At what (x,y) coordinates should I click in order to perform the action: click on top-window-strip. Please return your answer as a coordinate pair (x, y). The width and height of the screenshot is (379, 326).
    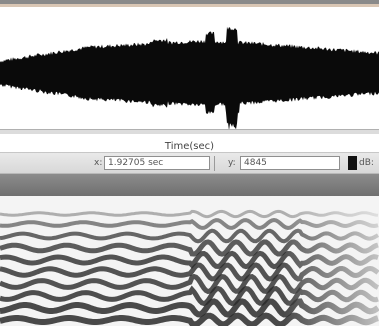
    Looking at the image, I should click on (189, 3).